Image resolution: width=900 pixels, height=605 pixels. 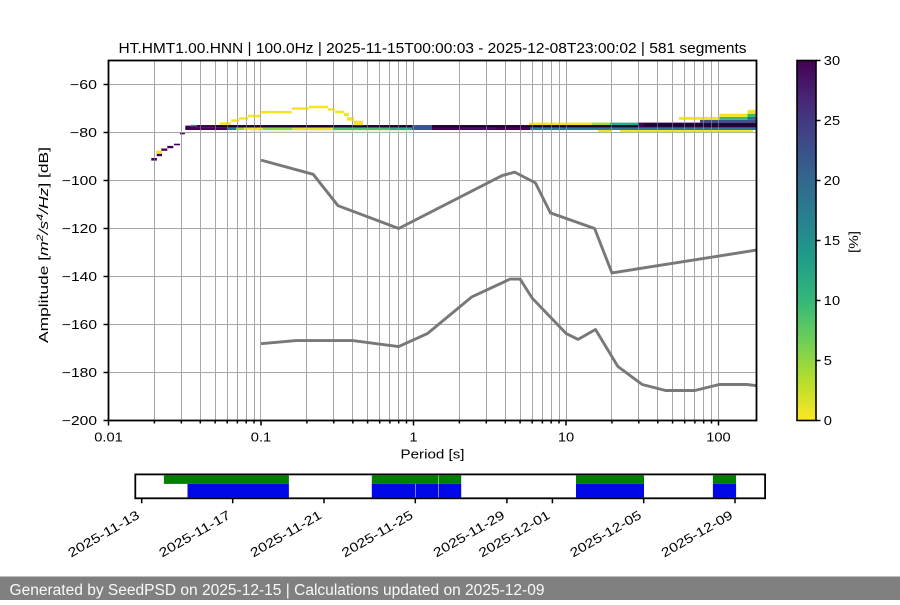 I want to click on svg-text: −60, so click(x=83, y=84).